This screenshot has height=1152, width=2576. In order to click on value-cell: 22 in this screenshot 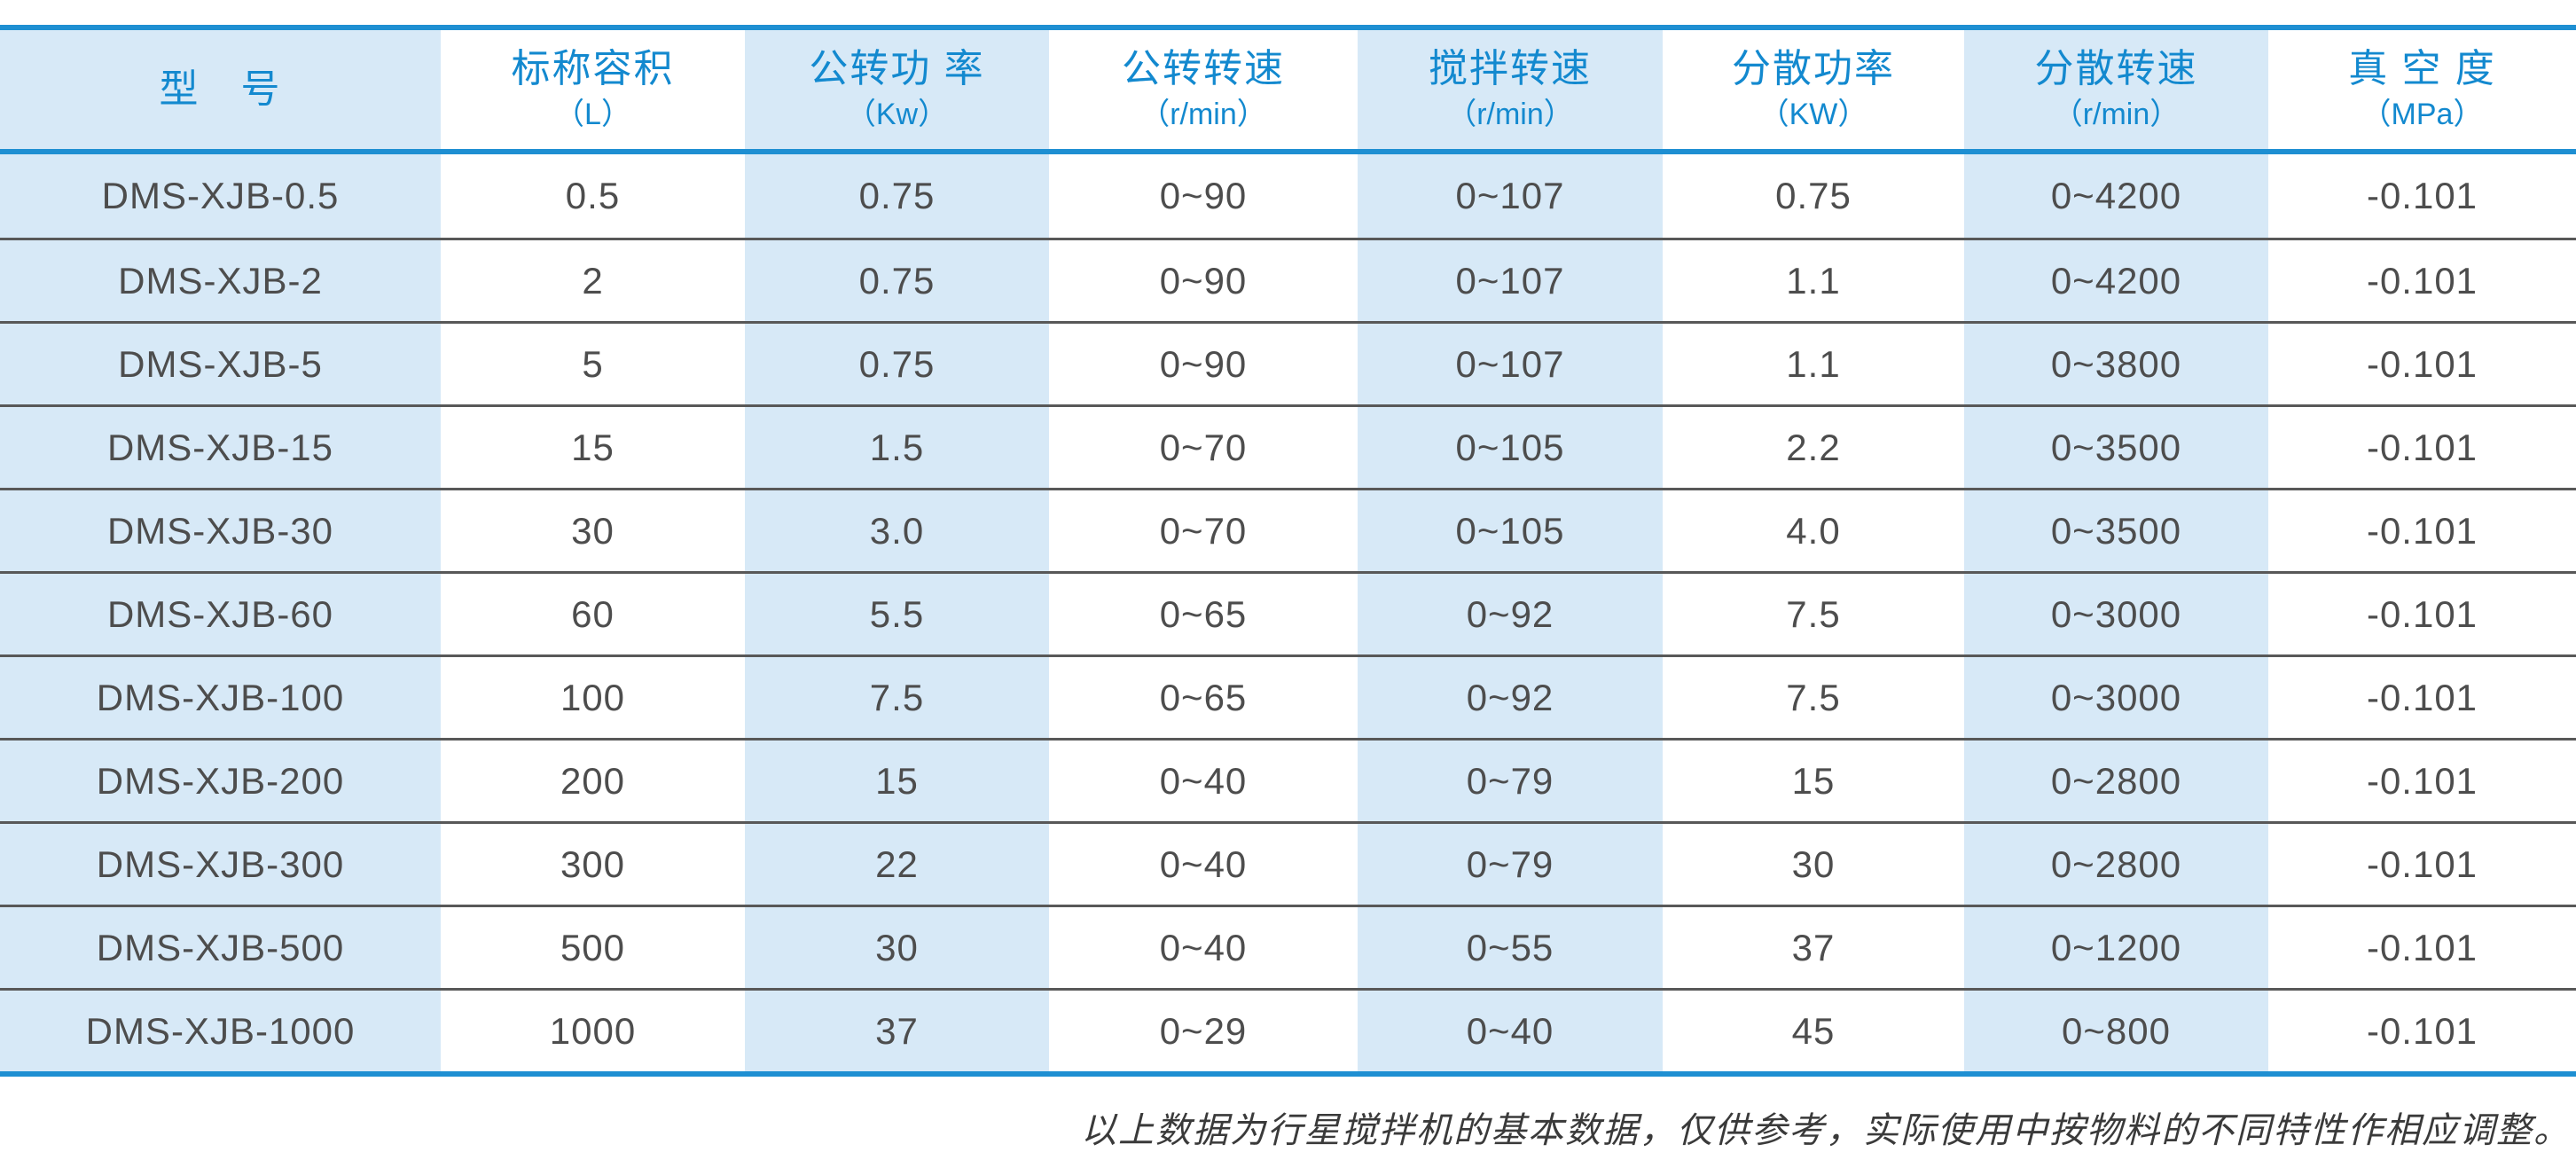, I will do `click(897, 865)`.